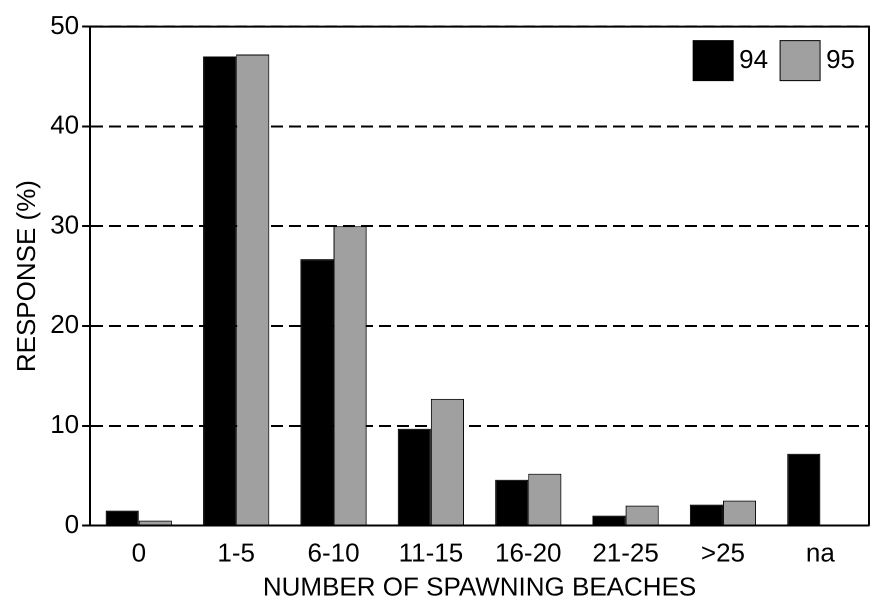 The image size is (885, 612). What do you see at coordinates (65, 25) in the screenshot?
I see `y-tick-label: 50` at bounding box center [65, 25].